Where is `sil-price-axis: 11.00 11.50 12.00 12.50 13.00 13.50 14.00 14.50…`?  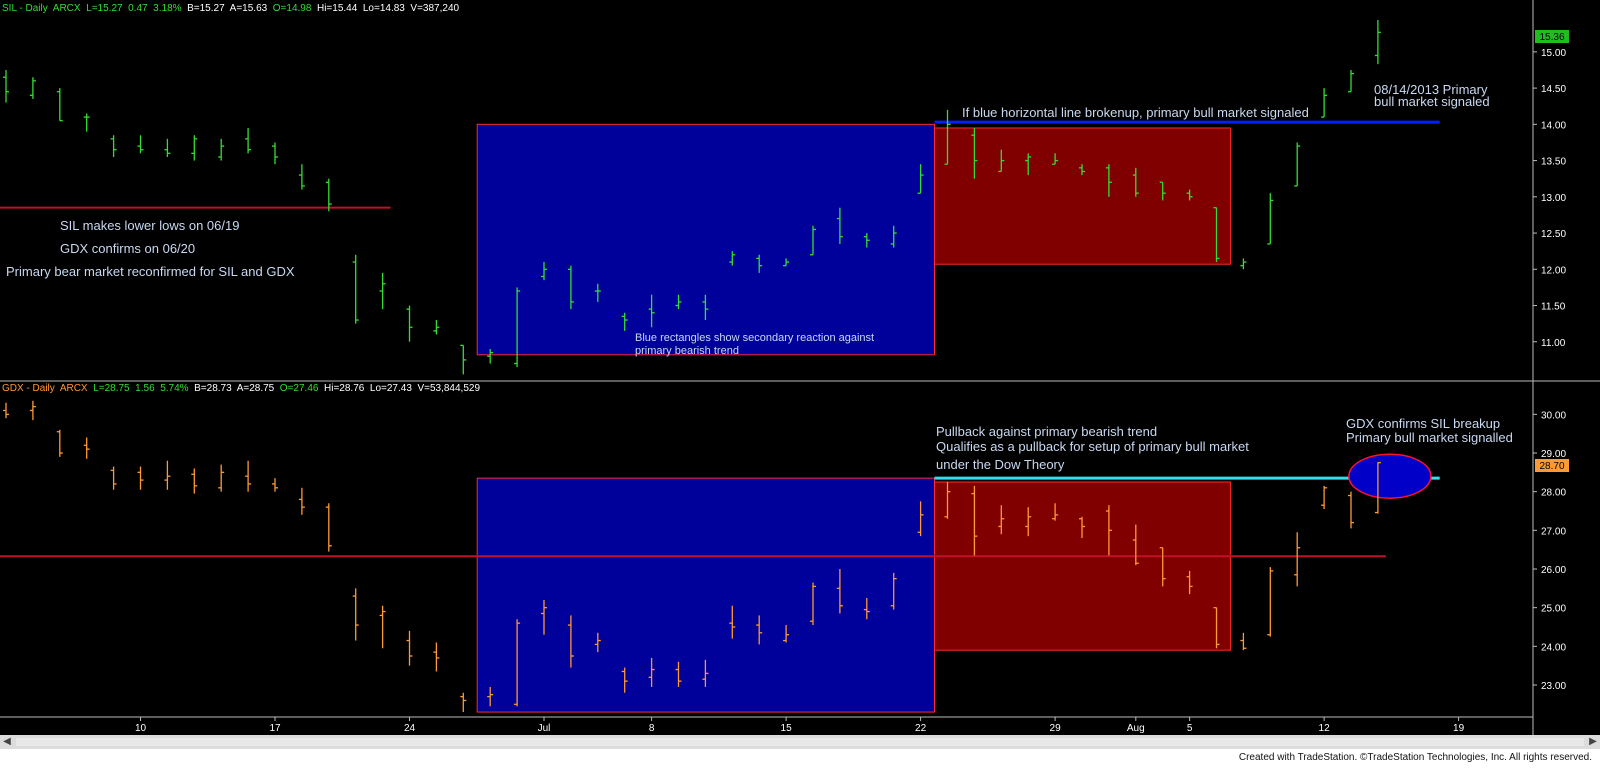 sil-price-axis: 11.00 11.50 12.00 12.50 13.00 13.50 14.00 14.50… is located at coordinates (1549, 198).